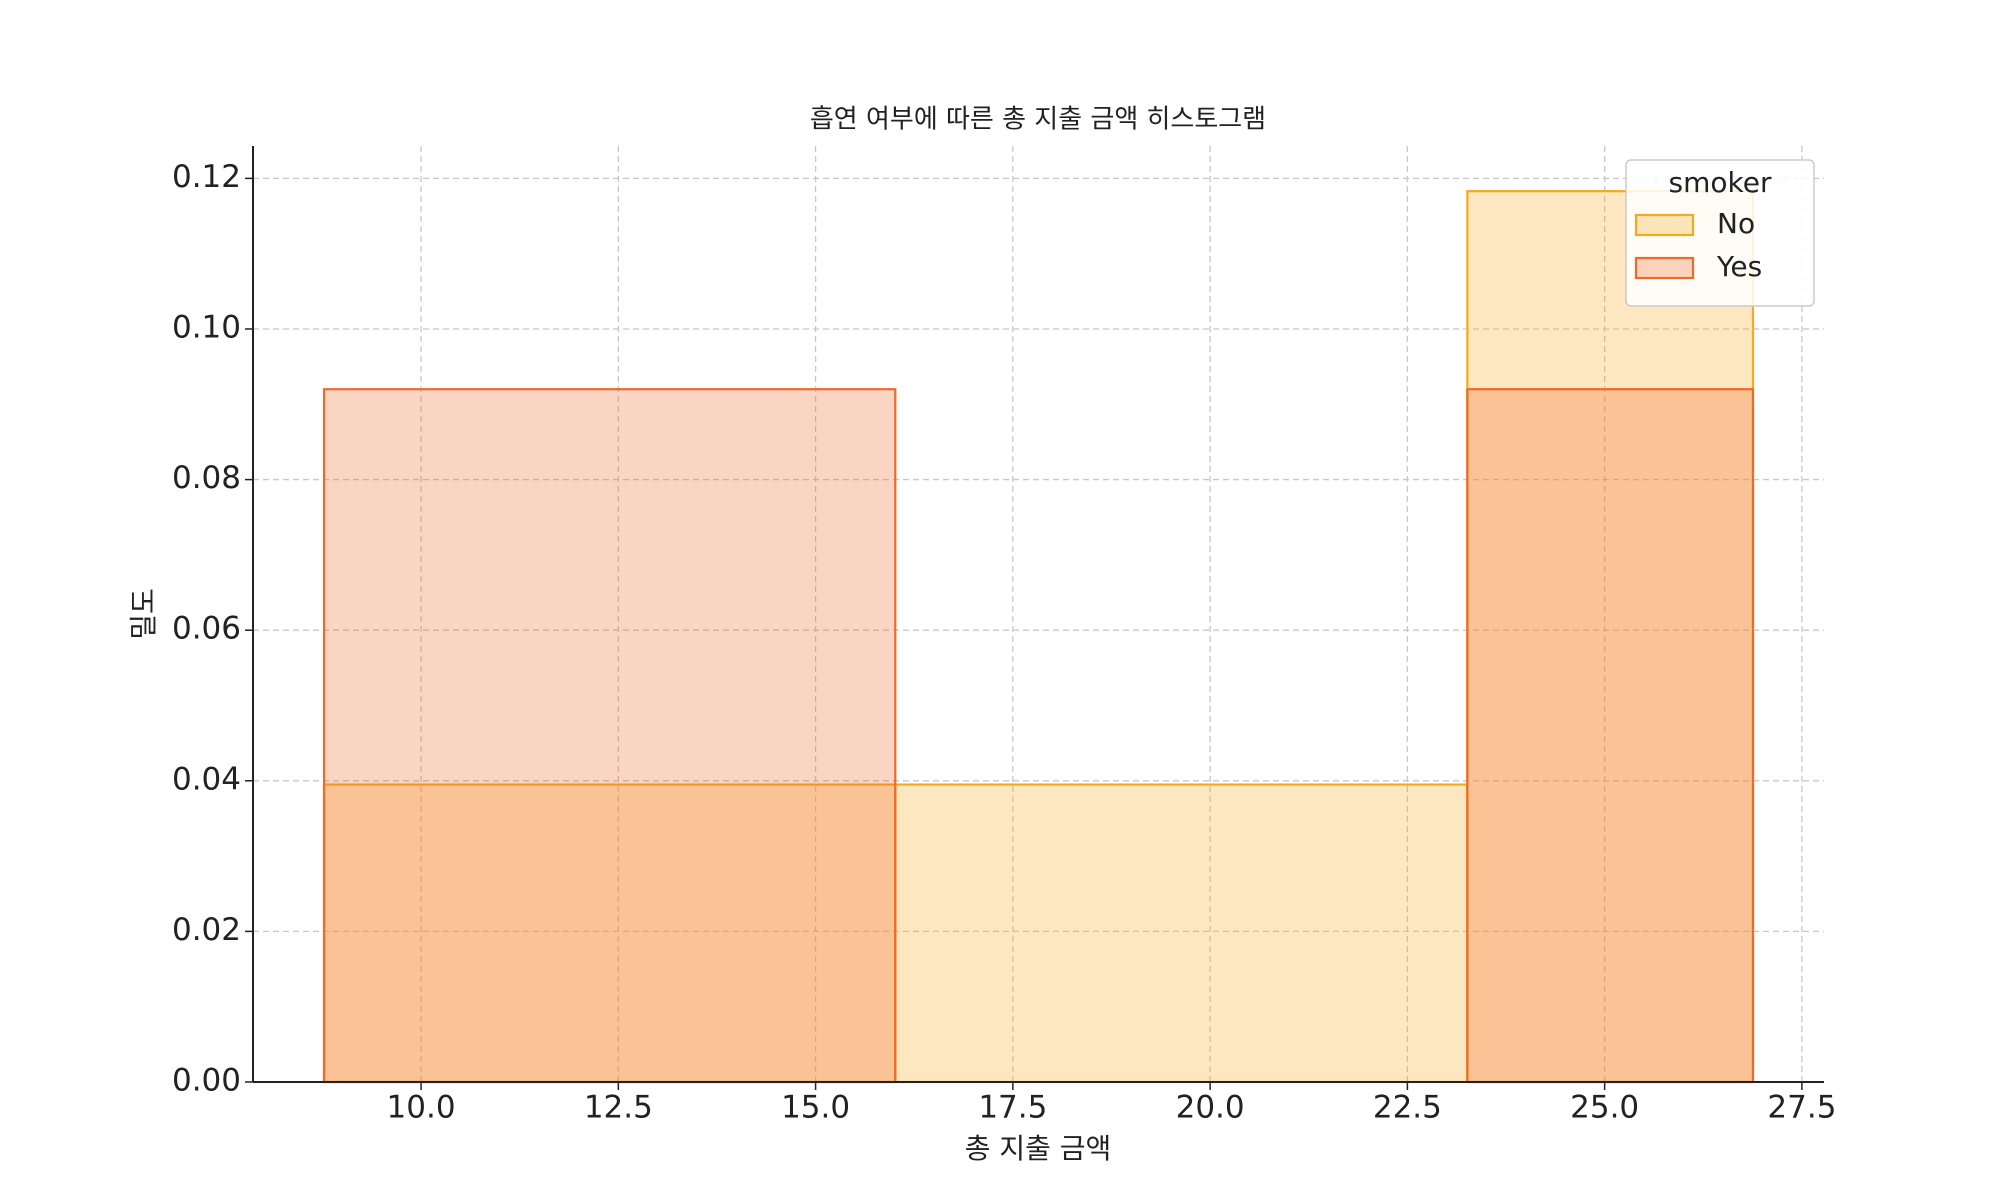  I want to click on legend-box, so click(1720, 233).